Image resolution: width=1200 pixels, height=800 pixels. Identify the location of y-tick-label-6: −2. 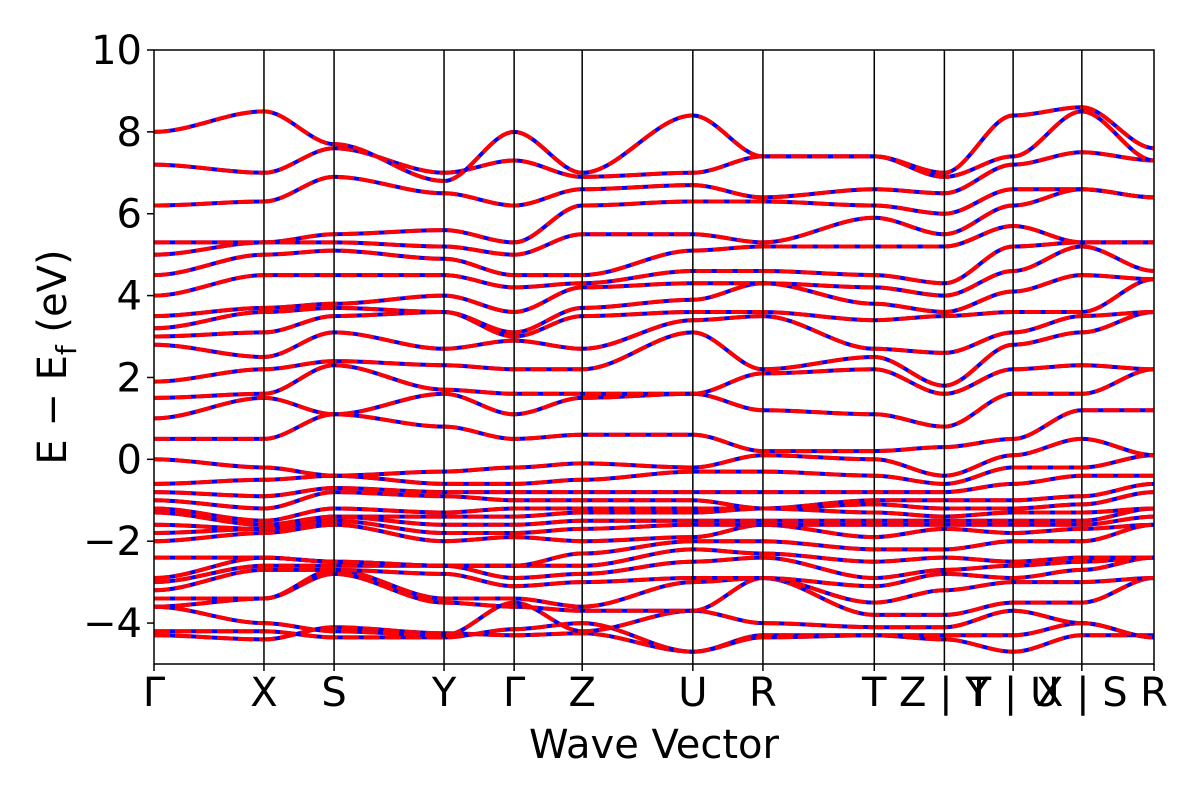
(112, 542).